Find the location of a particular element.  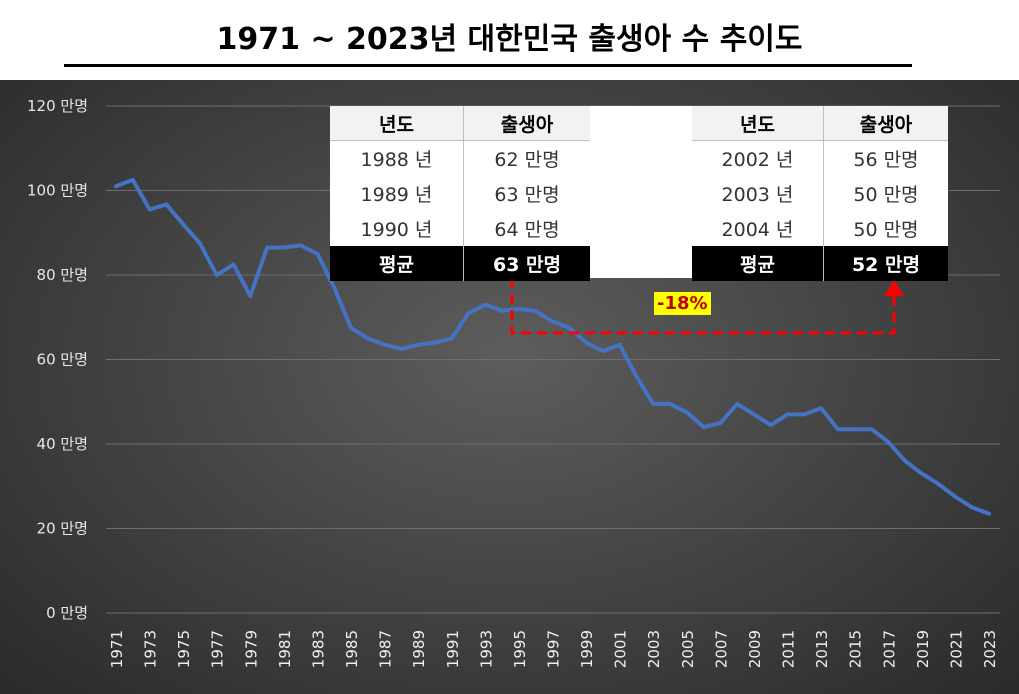

x-tick-label: 1983 is located at coordinates (318, 649).